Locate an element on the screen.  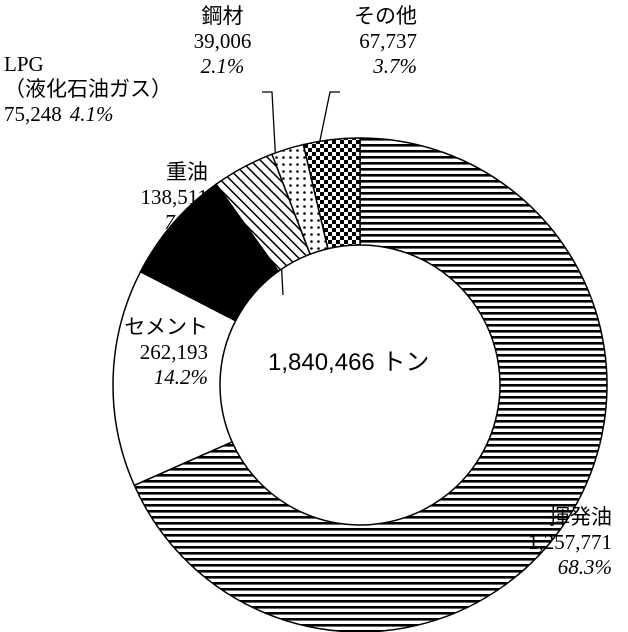
segment-label: LPG （液化石油ガス） 75,248 4.1% is located at coordinates (124, 89).